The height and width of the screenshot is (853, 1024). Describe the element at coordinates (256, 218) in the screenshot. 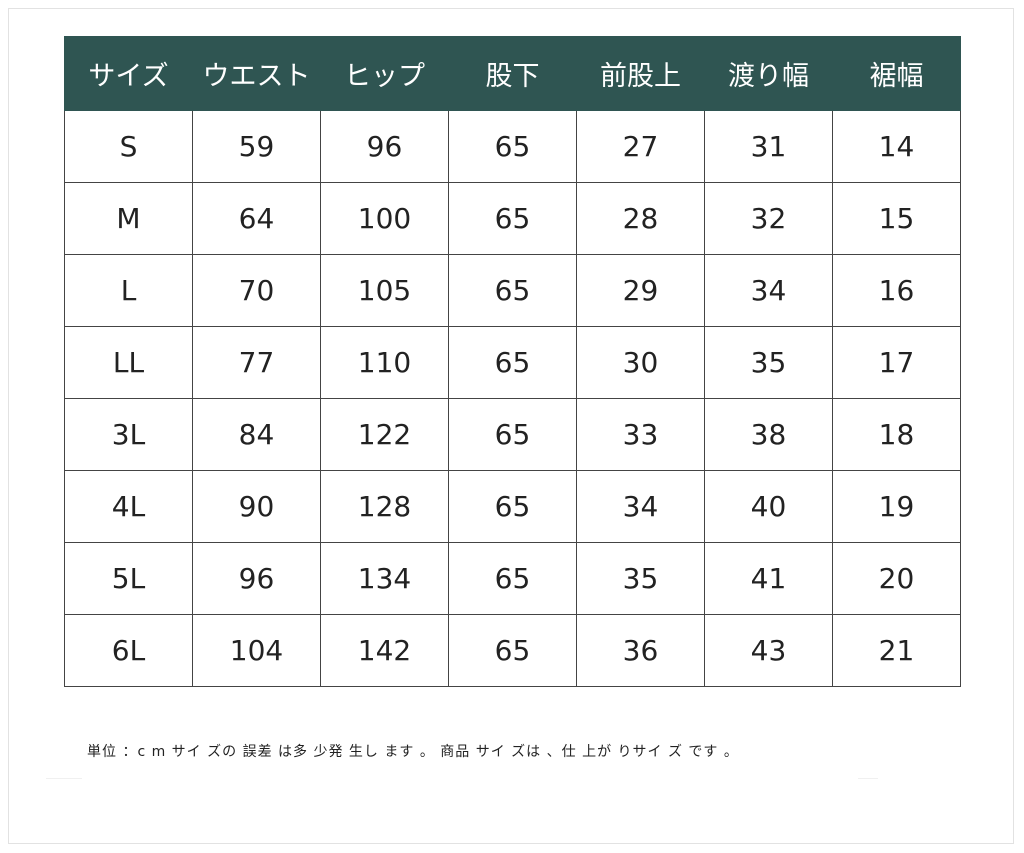

I see `cell-waist: 64` at that location.